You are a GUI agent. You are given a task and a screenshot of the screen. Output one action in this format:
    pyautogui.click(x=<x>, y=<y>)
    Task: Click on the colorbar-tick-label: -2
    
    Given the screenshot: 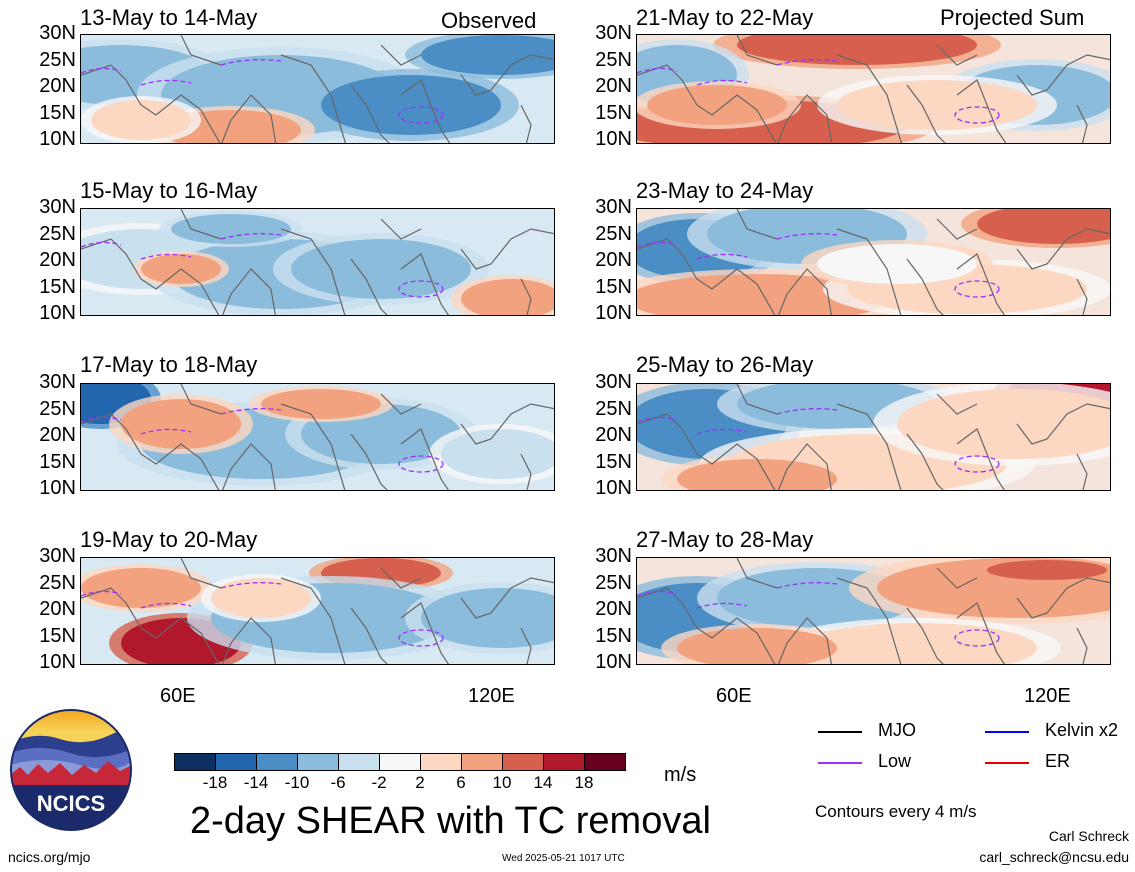 What is the action you would take?
    pyautogui.click(x=379, y=782)
    